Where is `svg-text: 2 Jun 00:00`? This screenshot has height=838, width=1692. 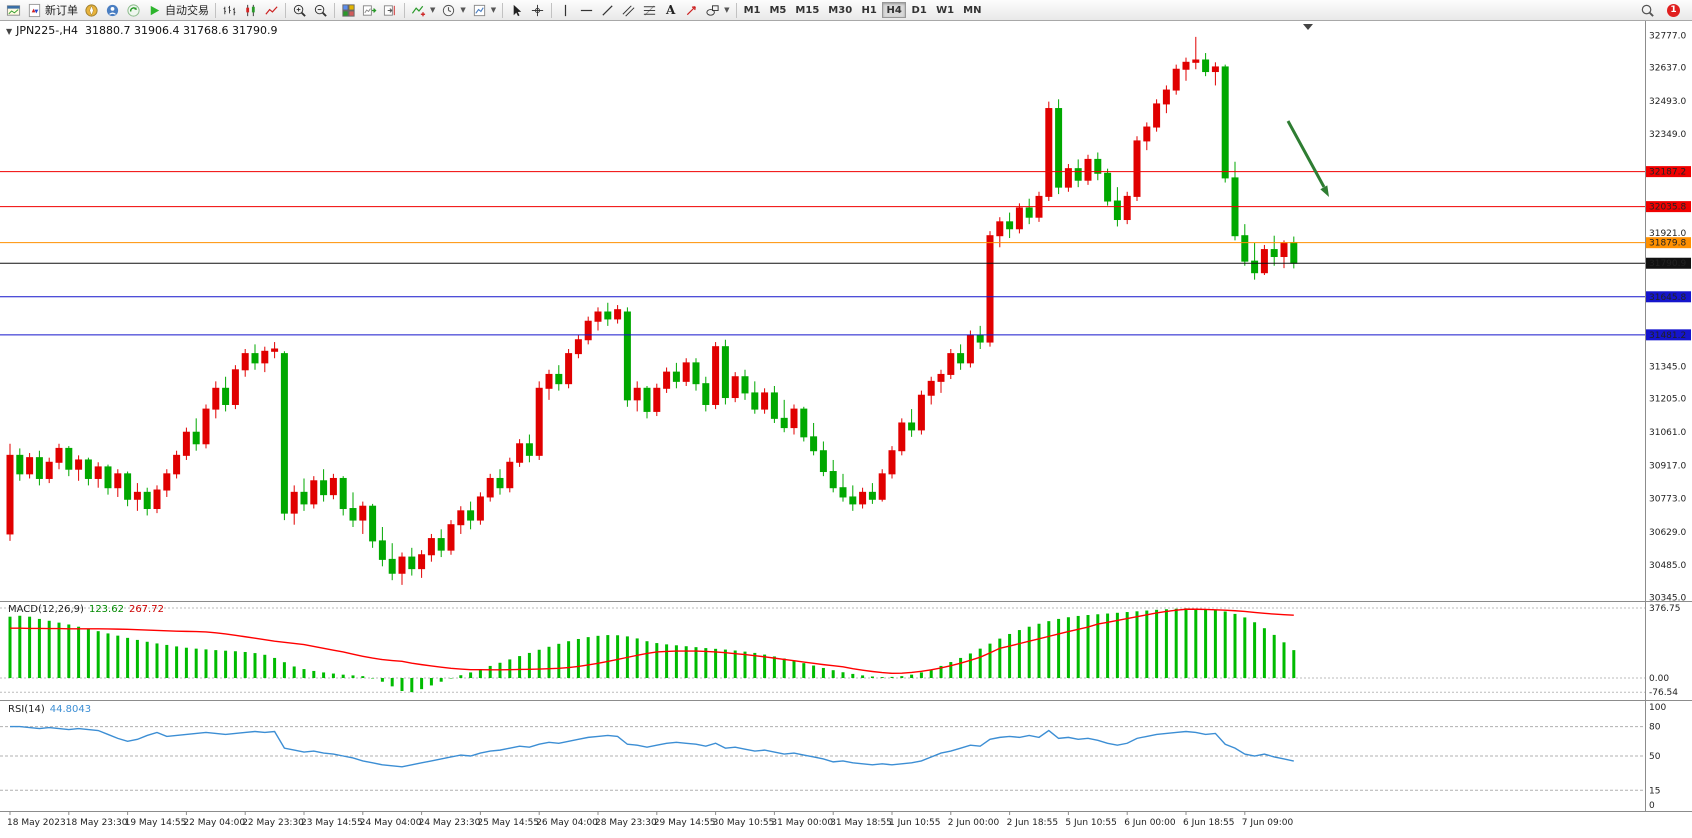
svg-text: 2 Jun 00:00 is located at coordinates (974, 823).